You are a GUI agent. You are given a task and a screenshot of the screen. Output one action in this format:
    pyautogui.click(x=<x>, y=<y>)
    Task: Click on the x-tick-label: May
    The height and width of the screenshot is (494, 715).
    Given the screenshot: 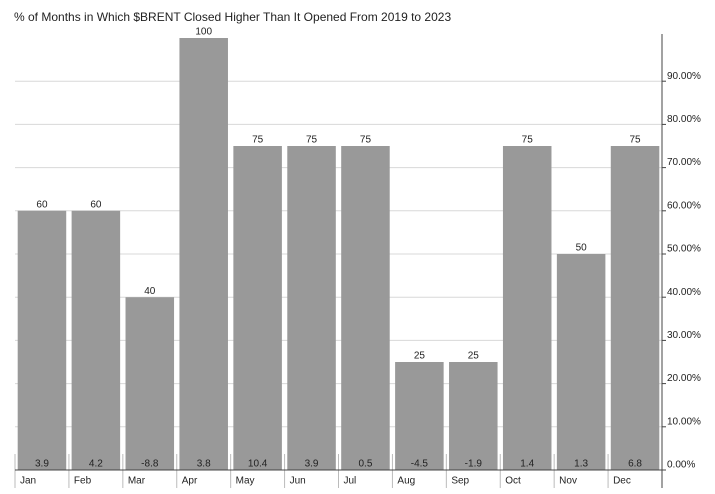 What is the action you would take?
    pyautogui.click(x=245, y=481)
    